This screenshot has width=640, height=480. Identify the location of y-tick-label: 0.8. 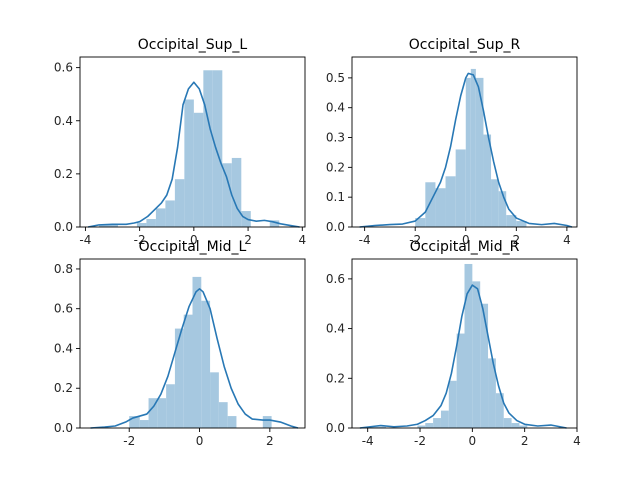
(63, 269).